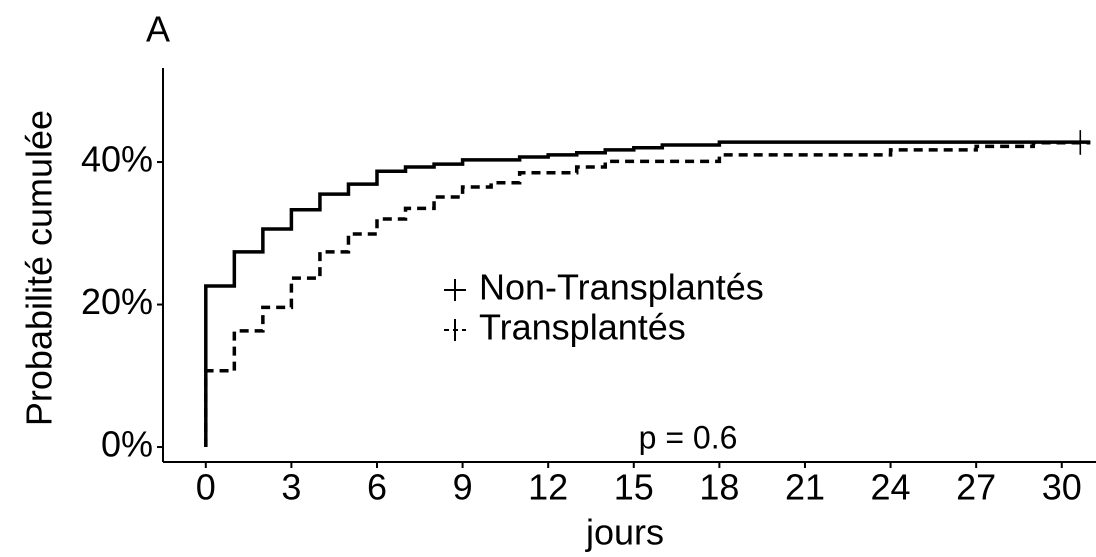  What do you see at coordinates (688, 437) in the screenshot?
I see `p-value: p = 0.6` at bounding box center [688, 437].